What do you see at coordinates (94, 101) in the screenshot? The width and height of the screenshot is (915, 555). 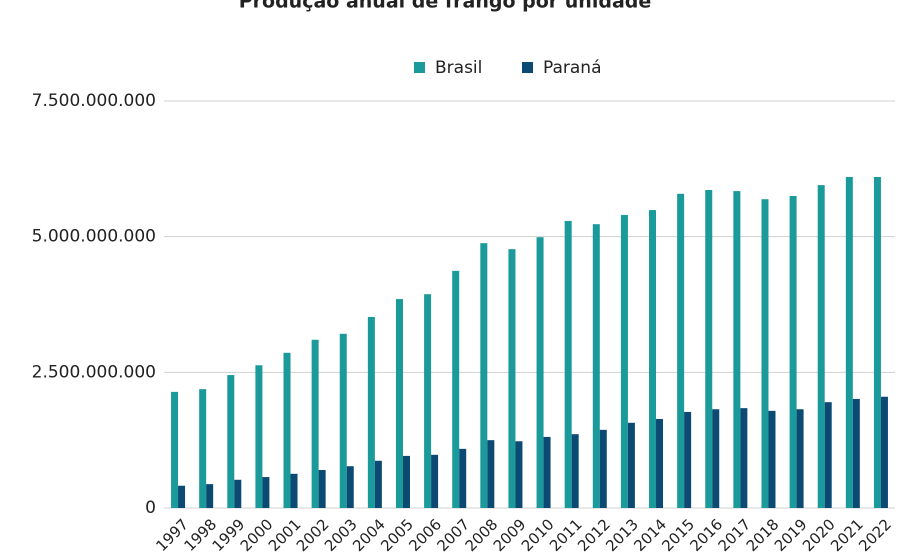 I see `y-tick-label: 7.500.000.000` at bounding box center [94, 101].